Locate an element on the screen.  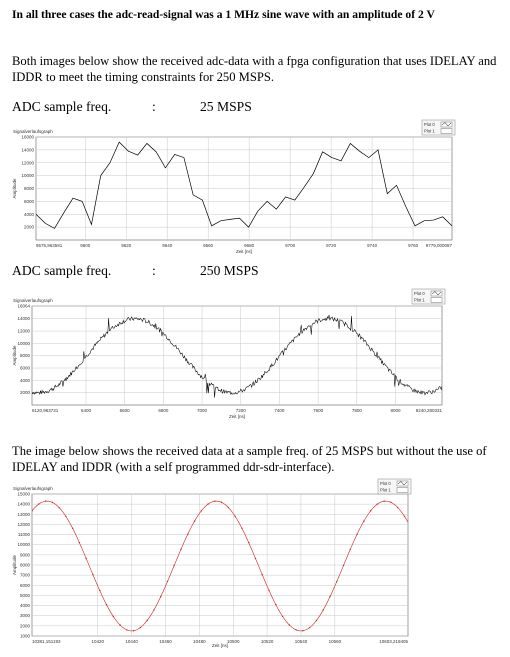
x-tick-label: 9720 is located at coordinates (331, 245).